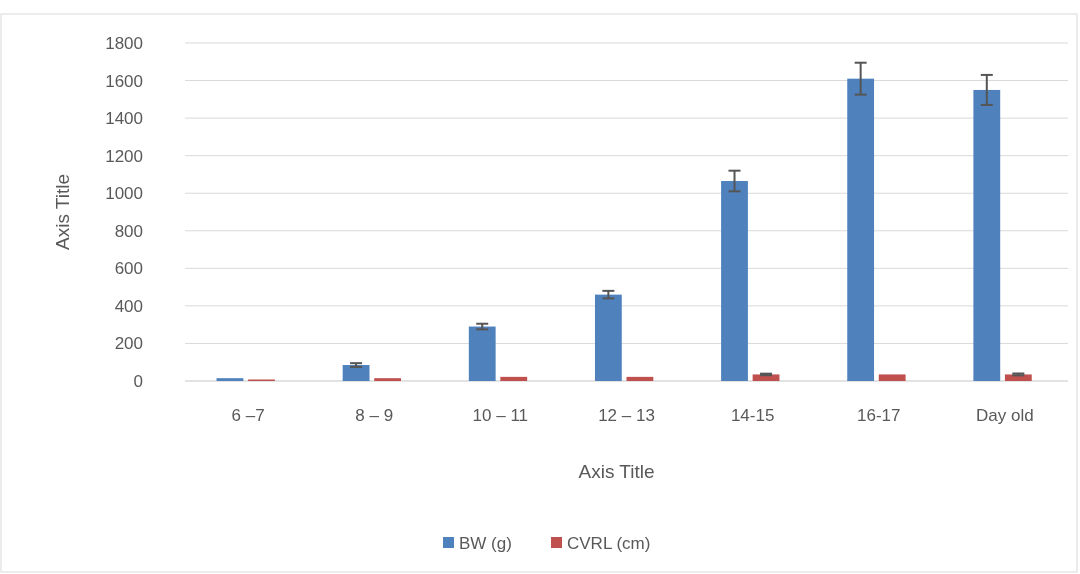 This screenshot has height=574, width=1080. What do you see at coordinates (128, 231) in the screenshot?
I see `y-tick-label: 800` at bounding box center [128, 231].